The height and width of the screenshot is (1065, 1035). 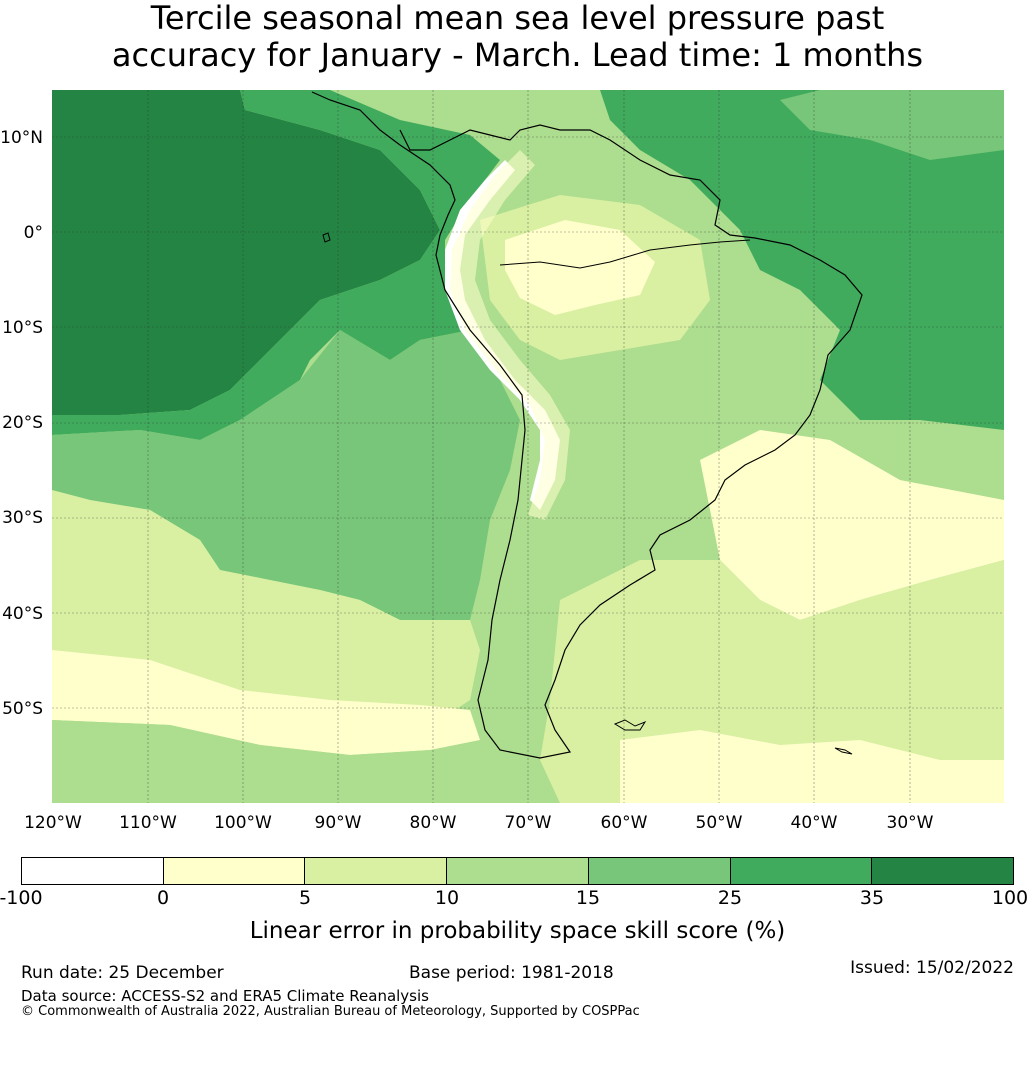 What do you see at coordinates (588, 898) in the screenshot?
I see `colorbar-tick: 15` at bounding box center [588, 898].